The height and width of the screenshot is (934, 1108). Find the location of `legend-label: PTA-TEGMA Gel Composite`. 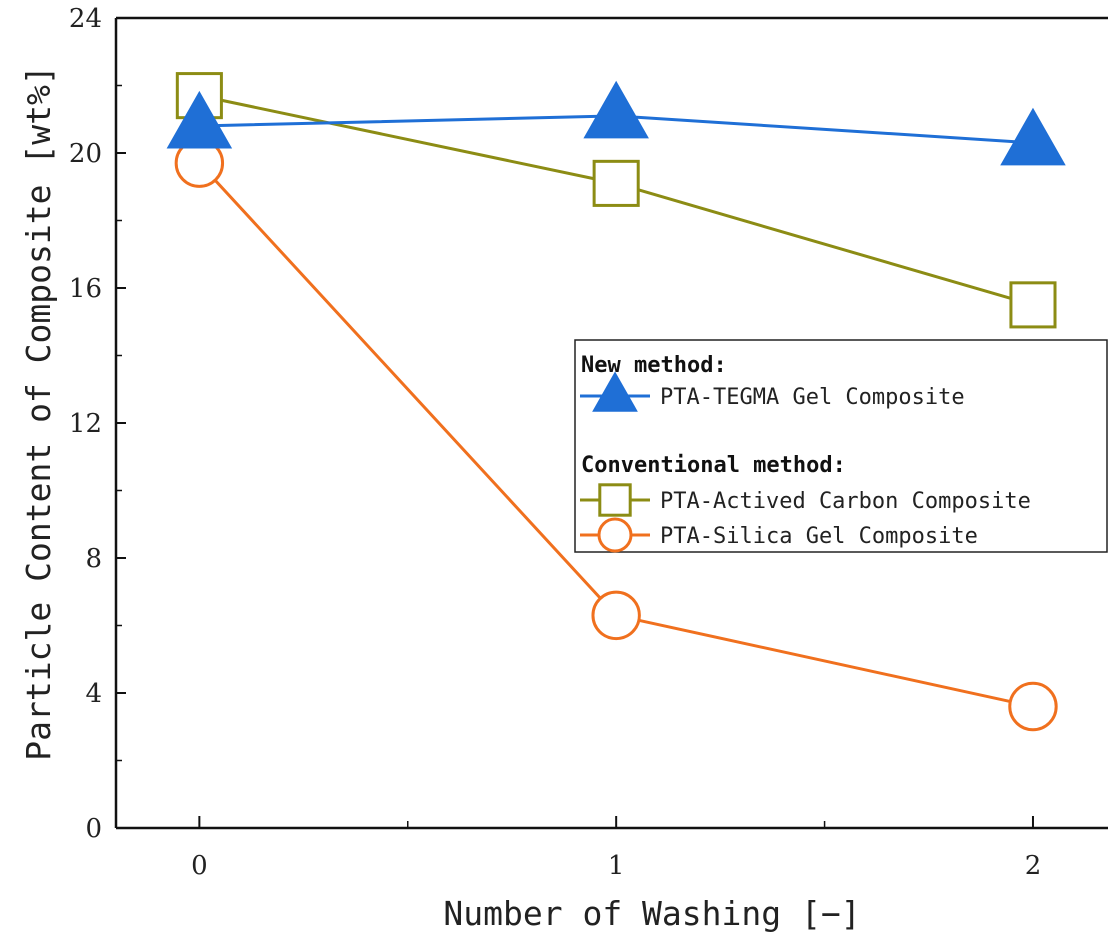

legend-label: PTA-TEGMA Gel Composite is located at coordinates (812, 397).